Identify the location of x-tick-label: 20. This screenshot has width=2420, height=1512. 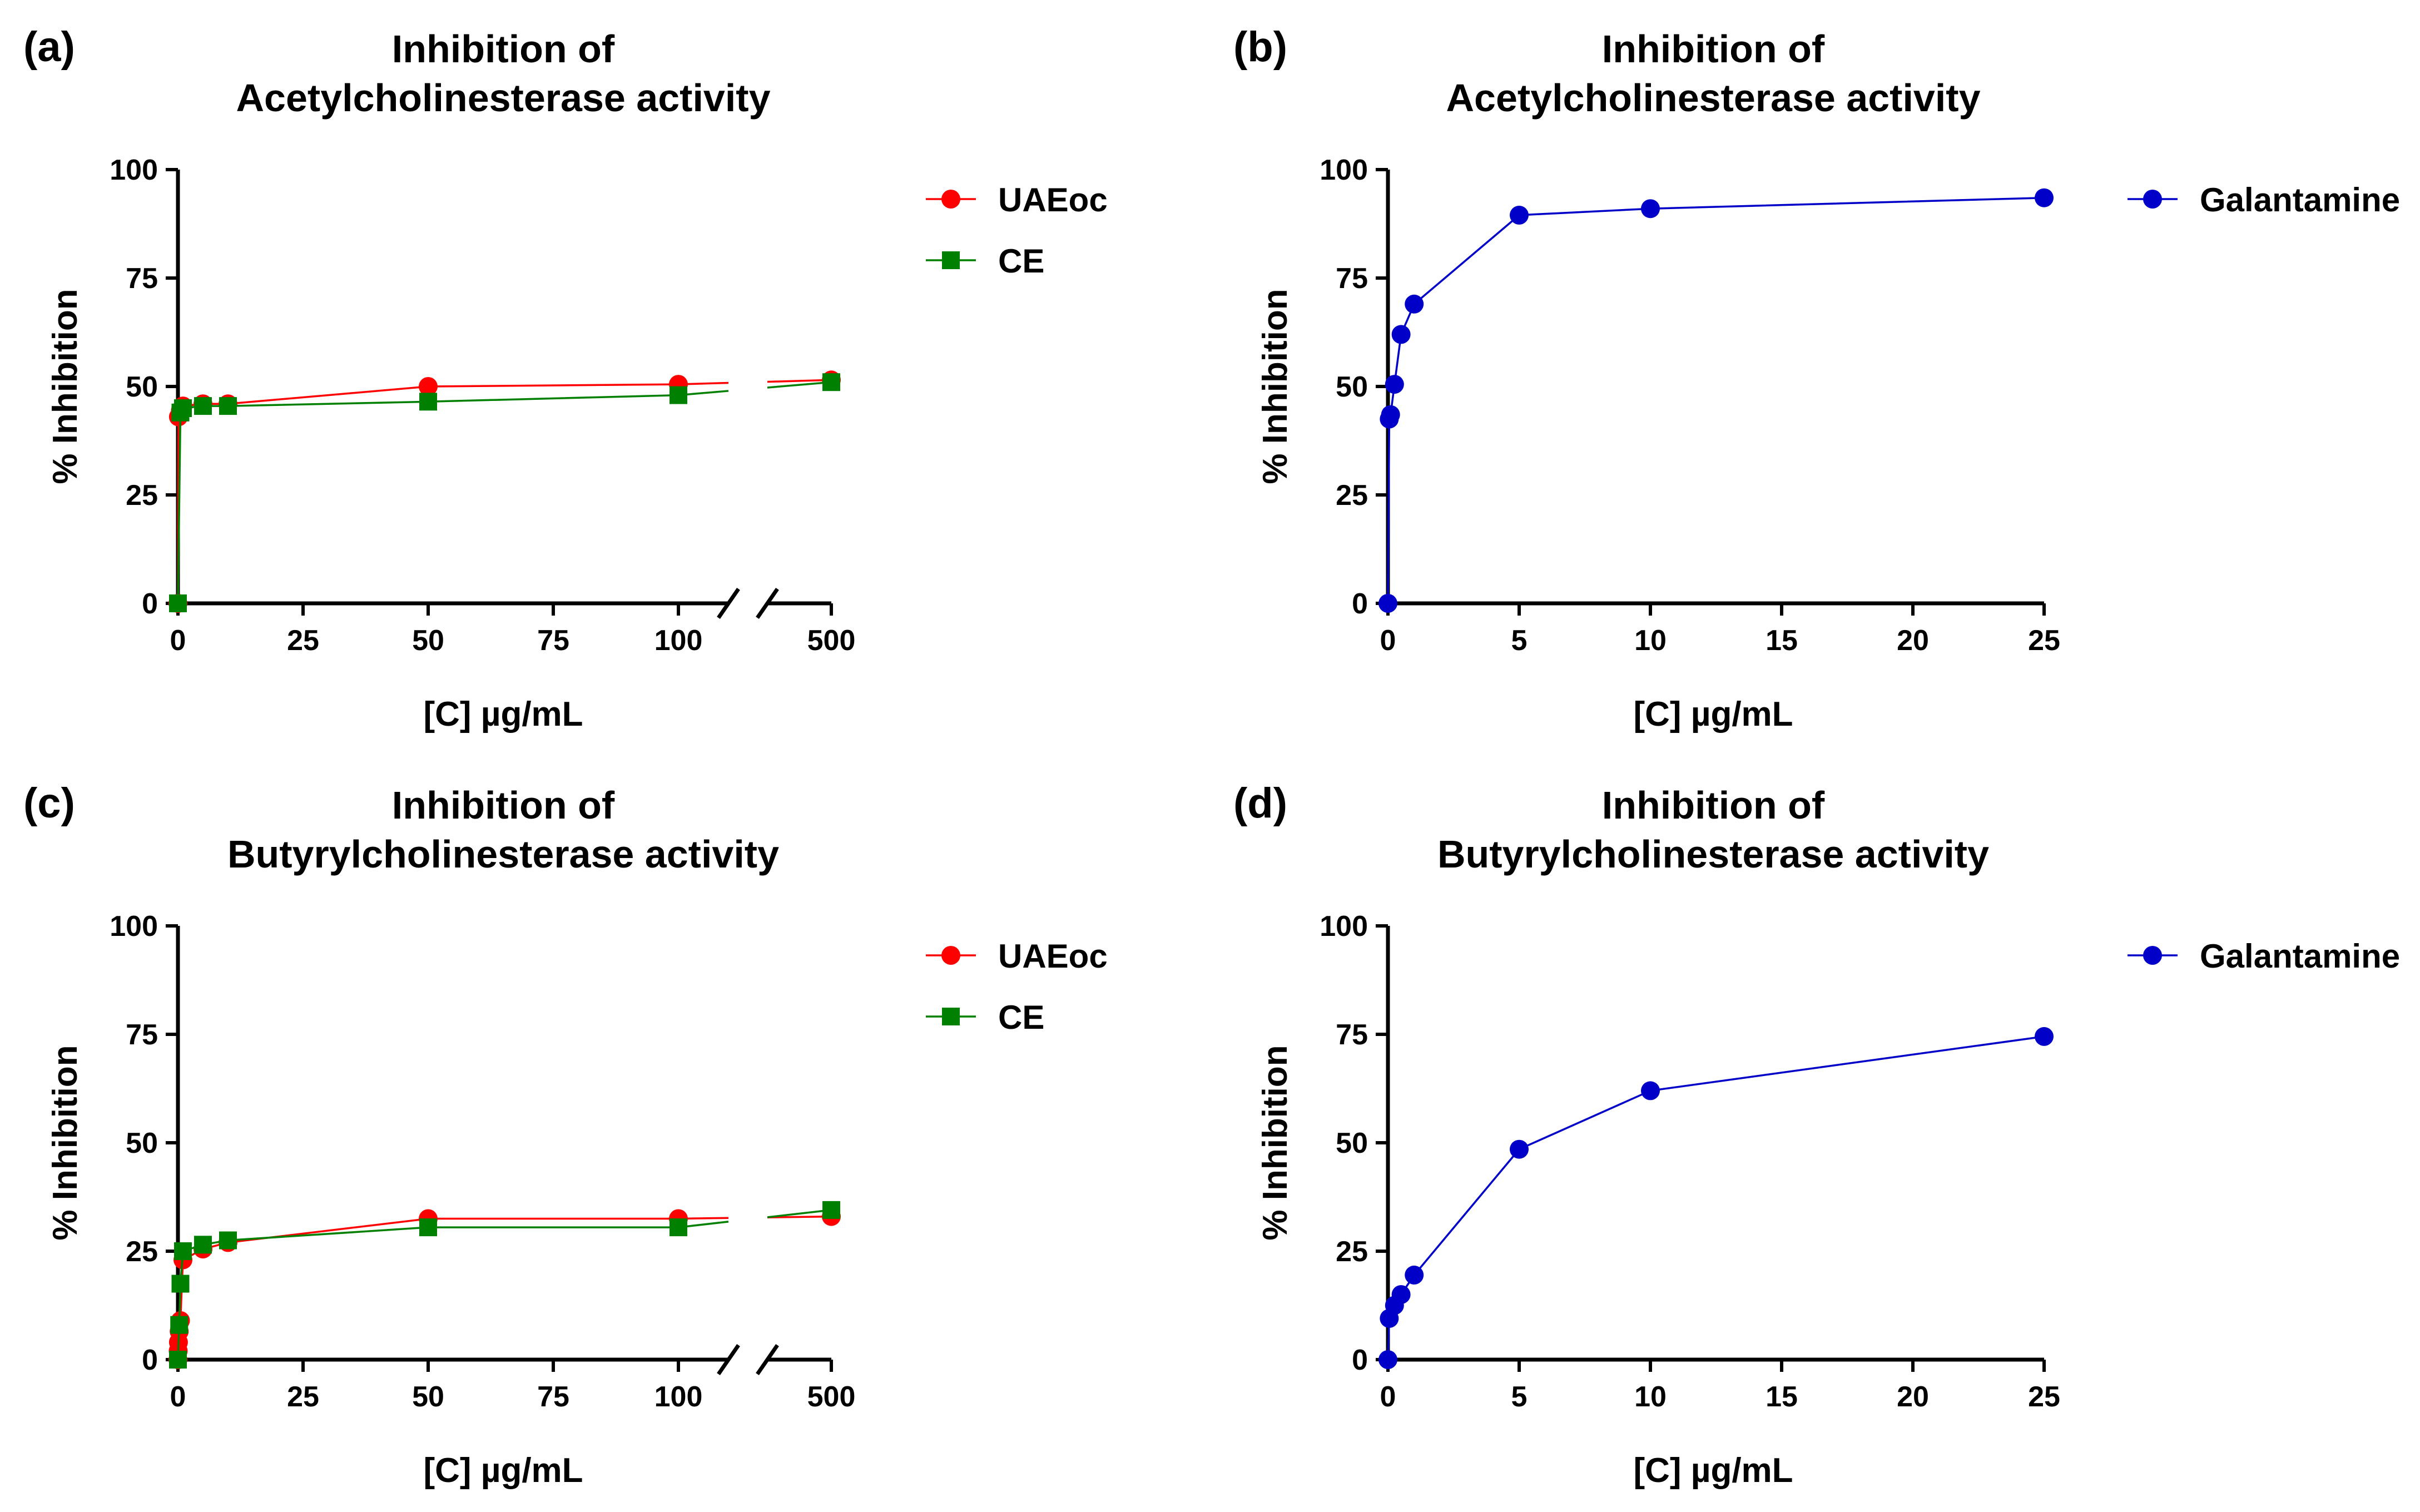
(1913, 1397).